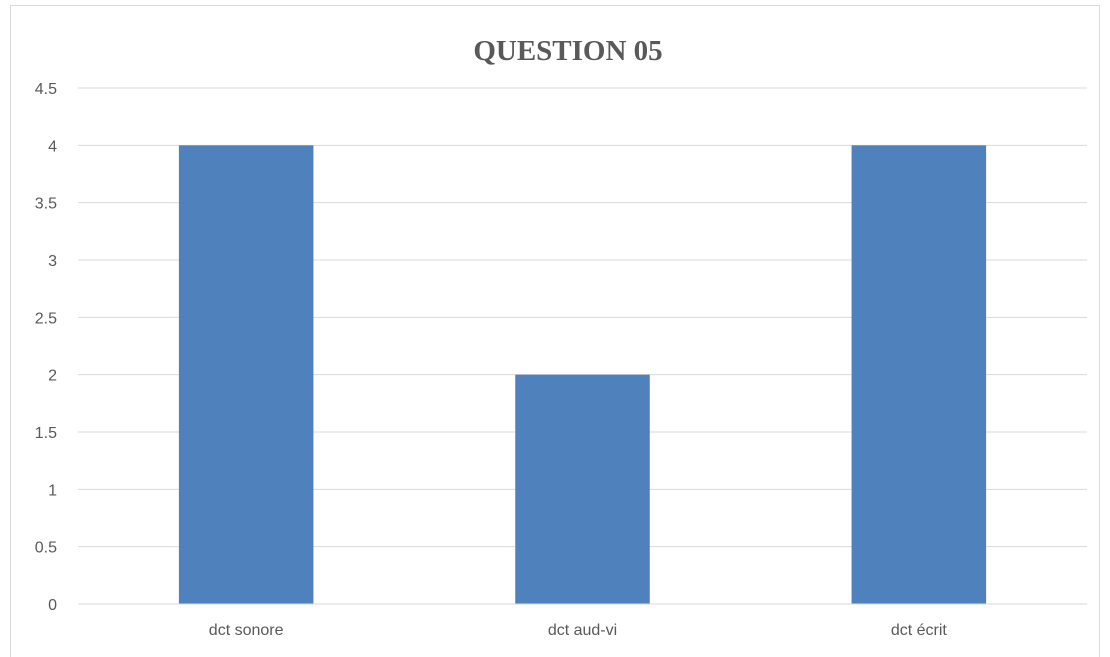  I want to click on chart-title: QUESTION 05, so click(567, 51).